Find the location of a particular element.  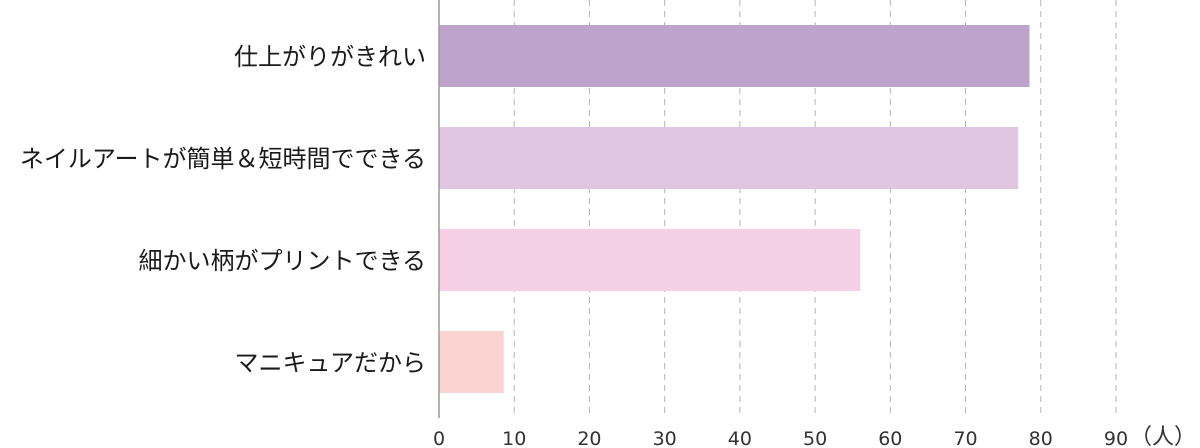

category-label: ネイルアートが簡単＆短時間でできる is located at coordinates (223, 159).